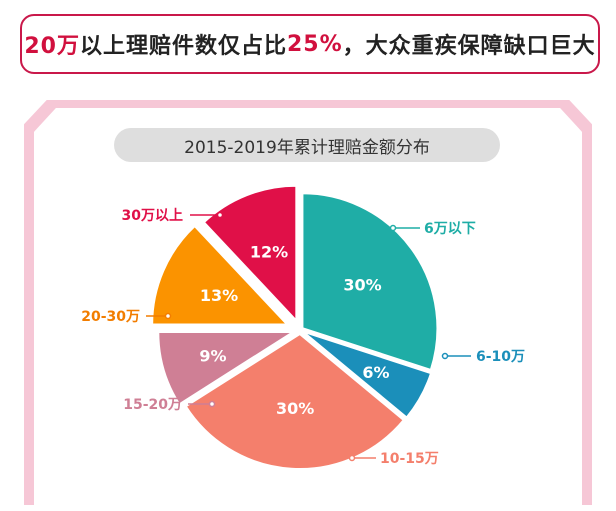  What do you see at coordinates (219, 295) in the screenshot?
I see `slice-value-label: 13%` at bounding box center [219, 295].